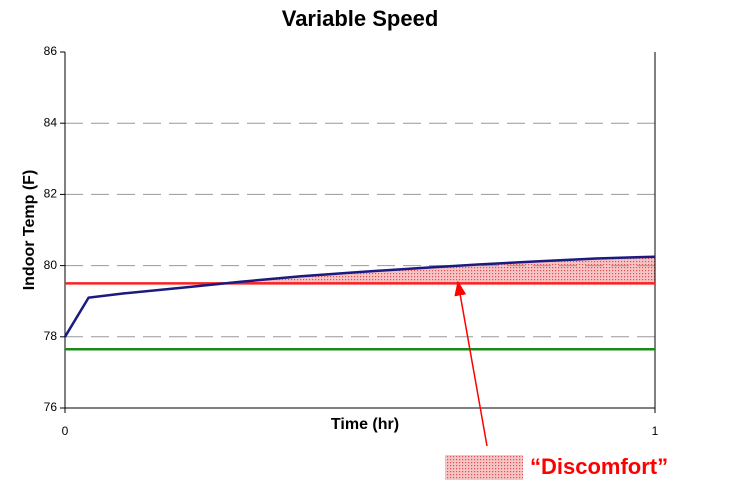  I want to click on x-tick-label: 1, so click(655, 431).